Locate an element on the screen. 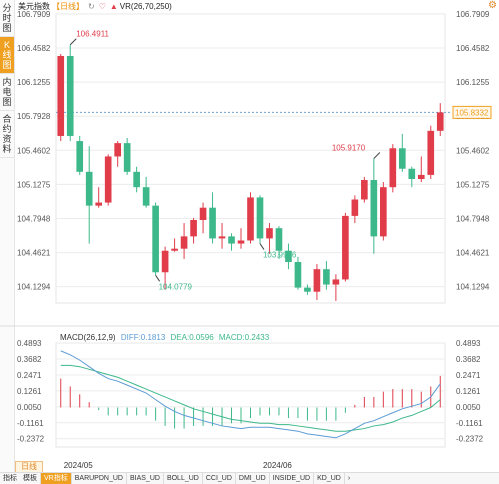  x-axis-label: 2024/06 is located at coordinates (277, 465).